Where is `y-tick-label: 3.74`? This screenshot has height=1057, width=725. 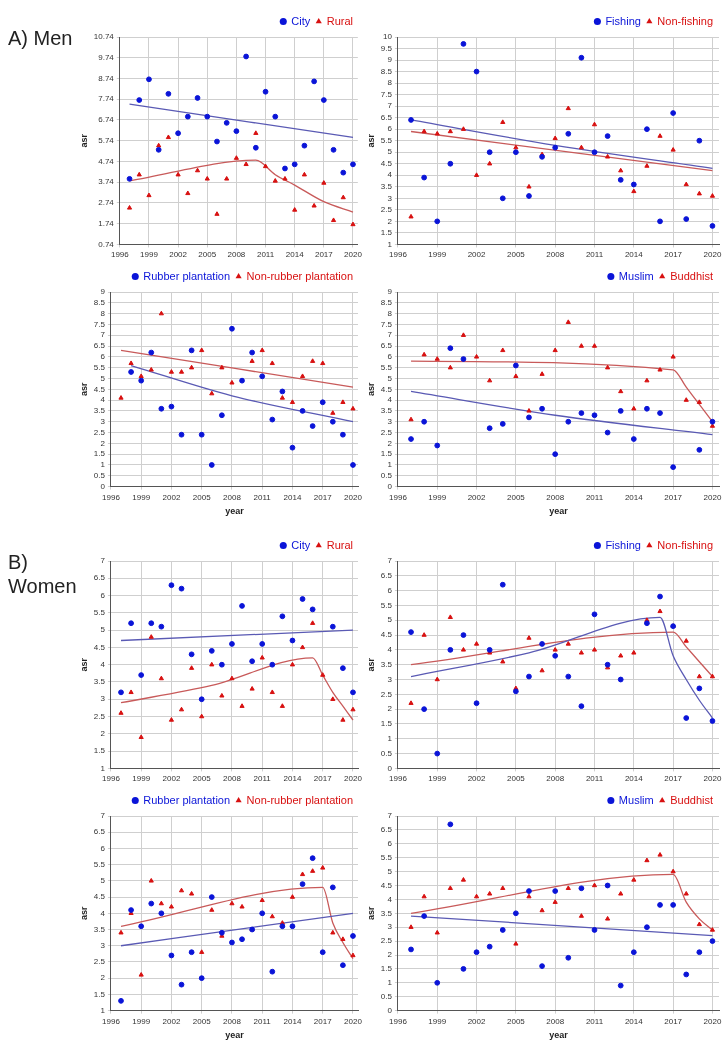 y-tick-label: 3.74 is located at coordinates (106, 182).